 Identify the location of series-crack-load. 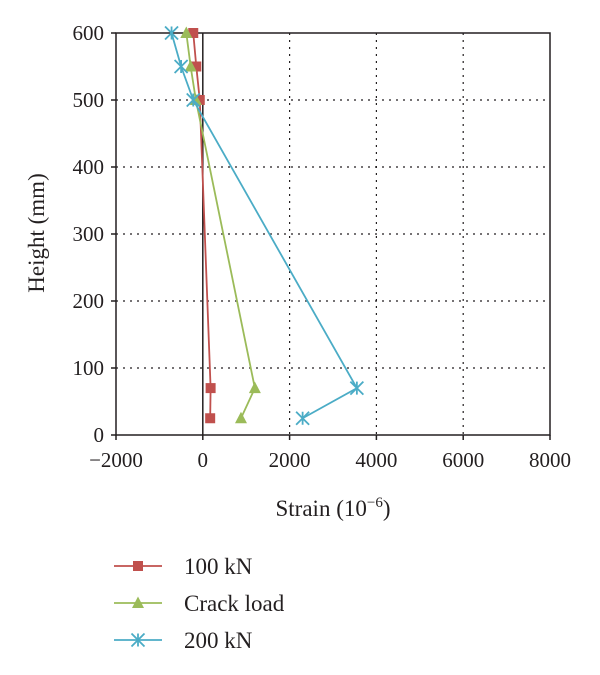
(220, 225).